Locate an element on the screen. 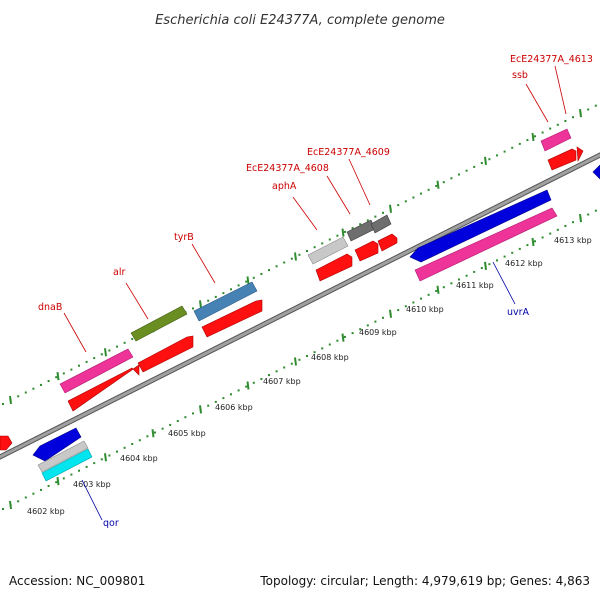 The image size is (600, 600). feature-gray-left is located at coordinates (63, 456).